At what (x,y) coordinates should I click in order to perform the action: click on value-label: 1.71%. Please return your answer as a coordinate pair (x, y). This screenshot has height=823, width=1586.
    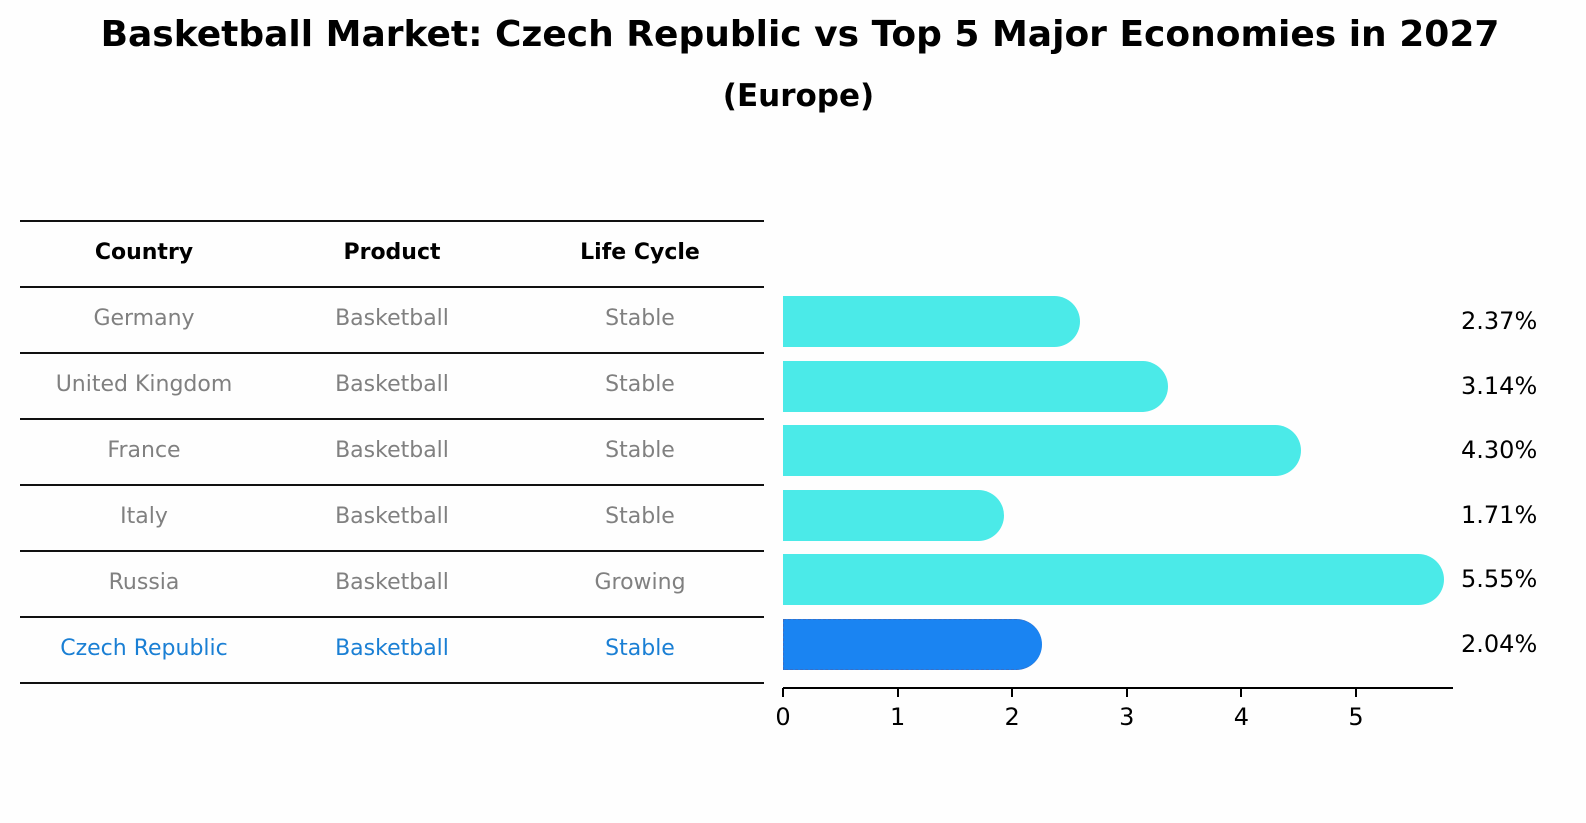
    Looking at the image, I should click on (1499, 515).